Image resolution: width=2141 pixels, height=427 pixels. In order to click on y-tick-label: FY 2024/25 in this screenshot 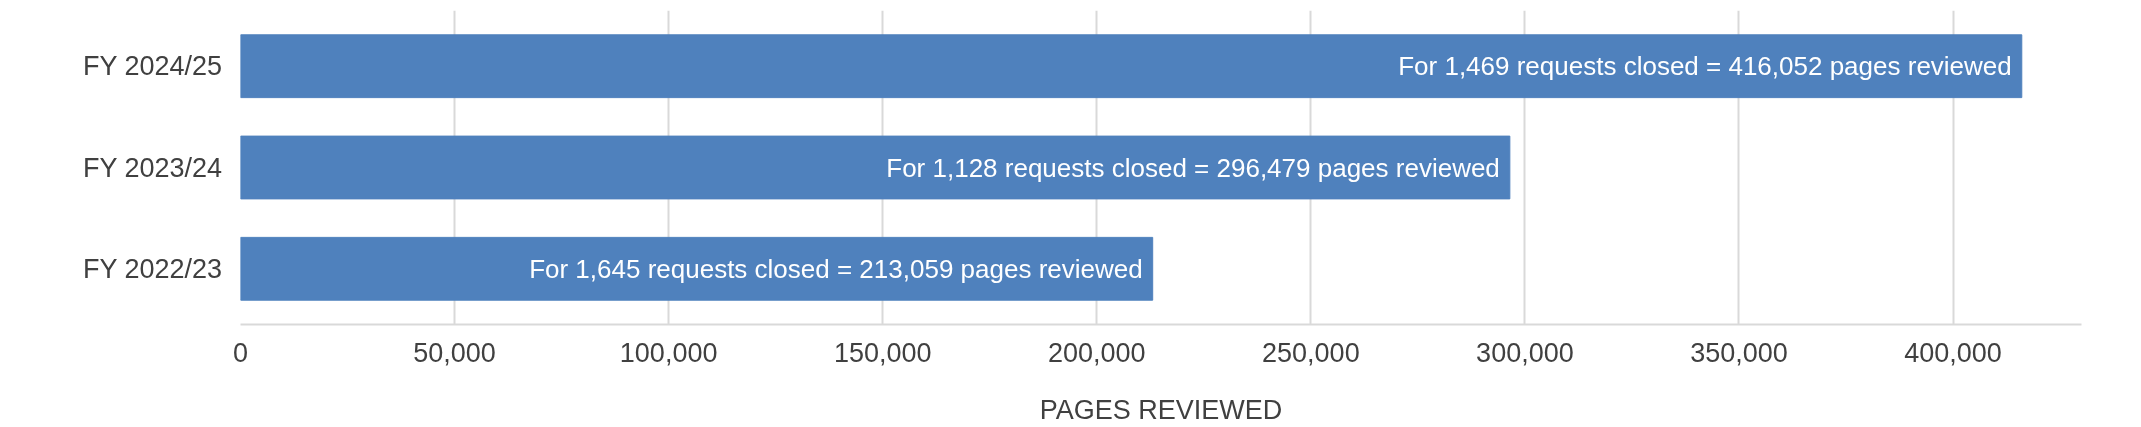, I will do `click(152, 66)`.